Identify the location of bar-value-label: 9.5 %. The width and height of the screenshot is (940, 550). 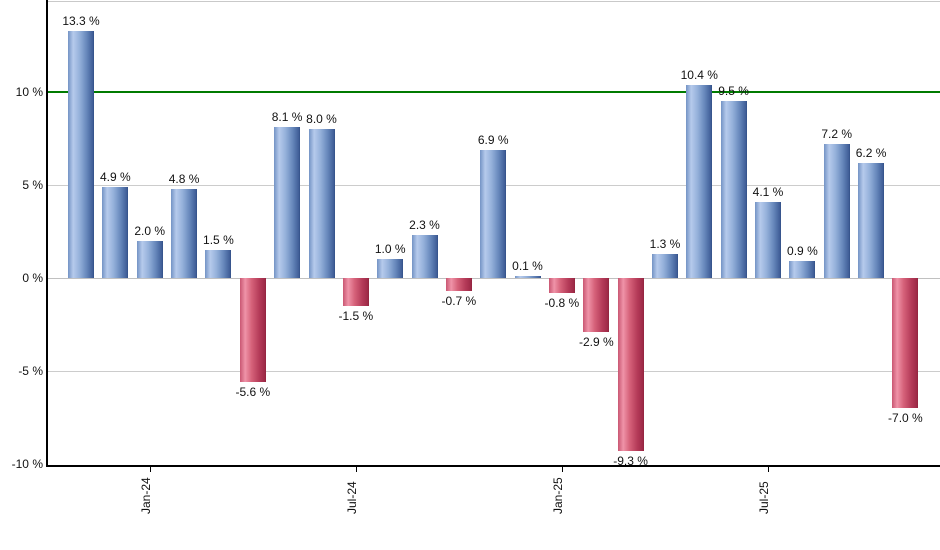
(733, 91).